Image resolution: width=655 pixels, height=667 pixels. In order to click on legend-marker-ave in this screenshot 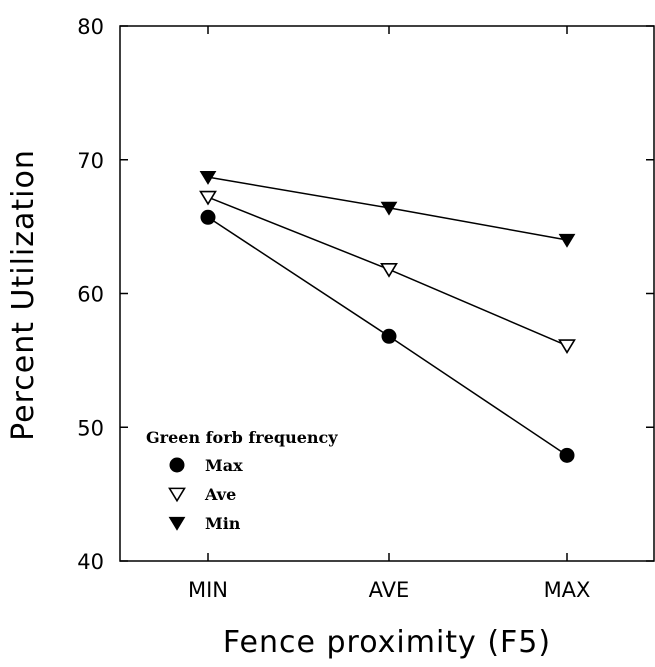, I will do `click(177, 495)`.